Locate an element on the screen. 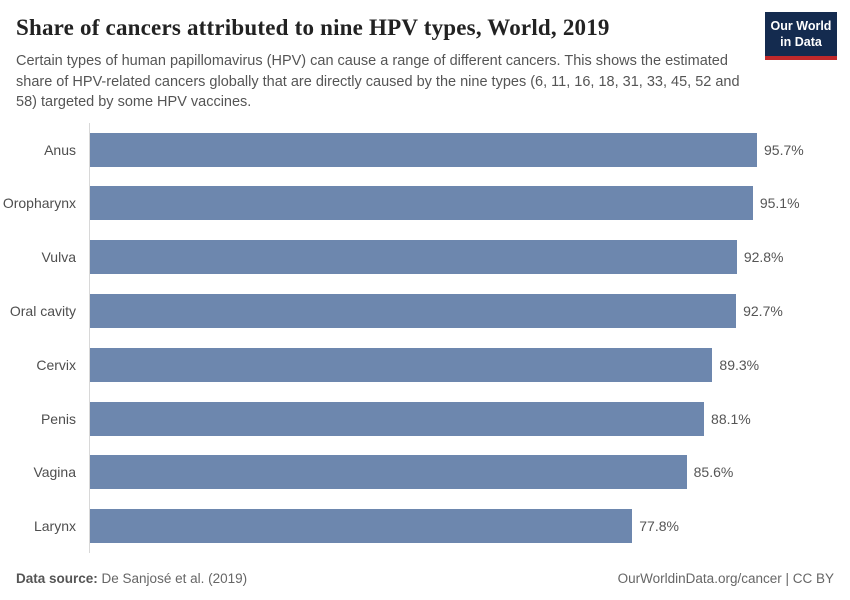  bar-track: 89.3% is located at coordinates (438, 364).